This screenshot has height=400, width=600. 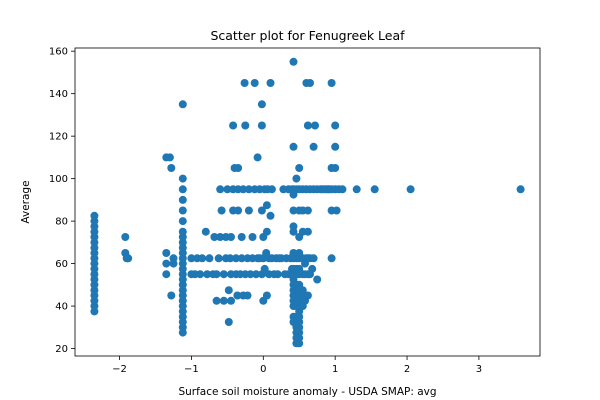 I want to click on x-tick-label: 0, so click(x=263, y=369).